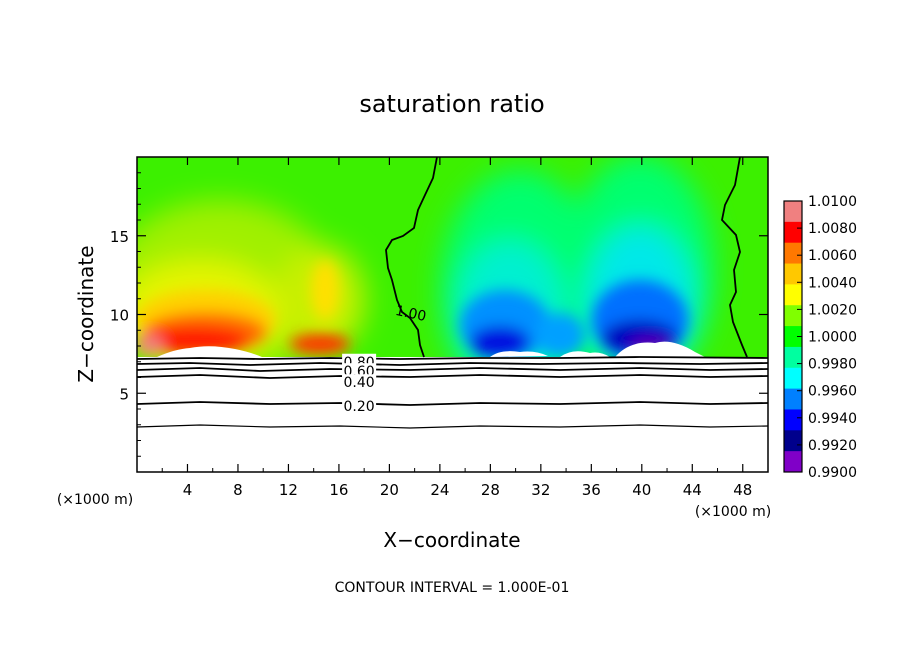 The height and width of the screenshot is (654, 904). I want to click on x-tick-label: 44, so click(692, 490).